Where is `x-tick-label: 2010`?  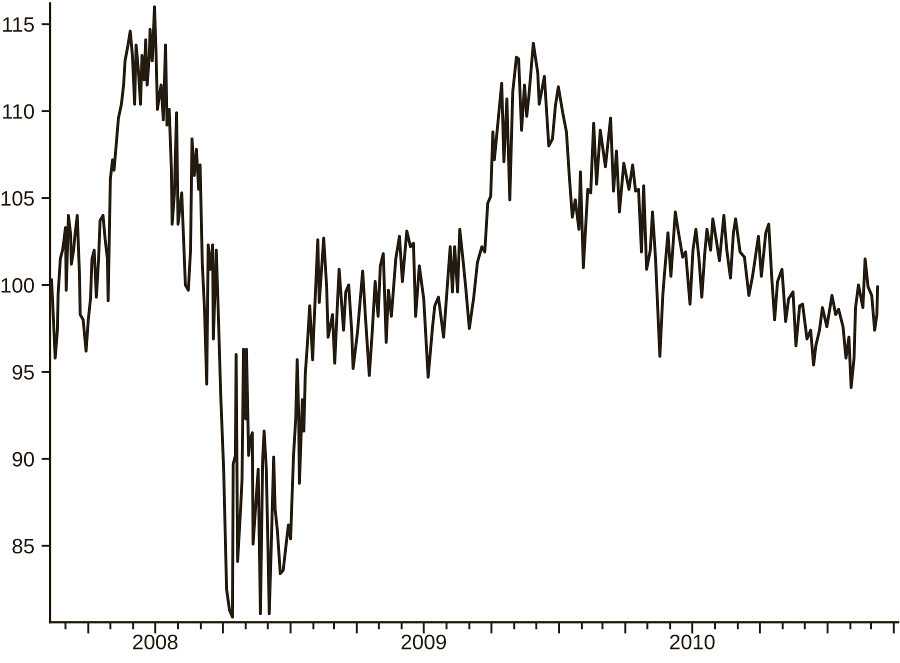 x-tick-label: 2010 is located at coordinates (692, 642).